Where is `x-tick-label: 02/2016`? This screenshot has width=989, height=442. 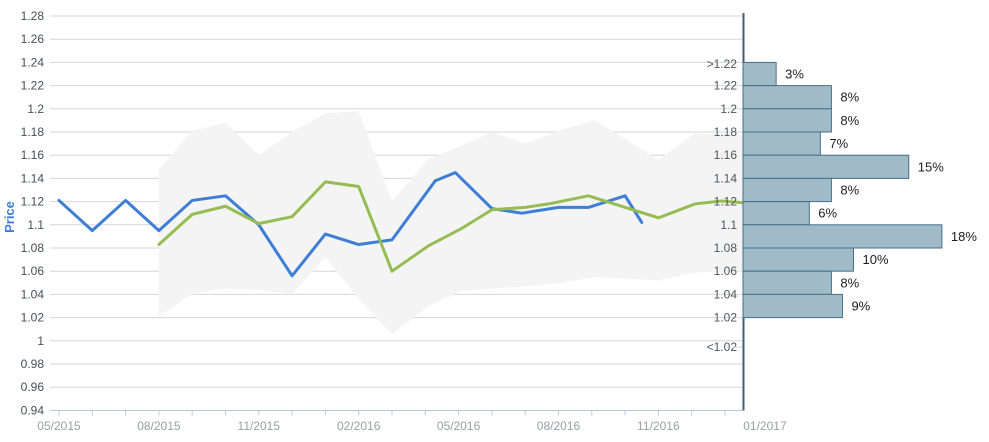
x-tick-label: 02/2016 is located at coordinates (359, 426).